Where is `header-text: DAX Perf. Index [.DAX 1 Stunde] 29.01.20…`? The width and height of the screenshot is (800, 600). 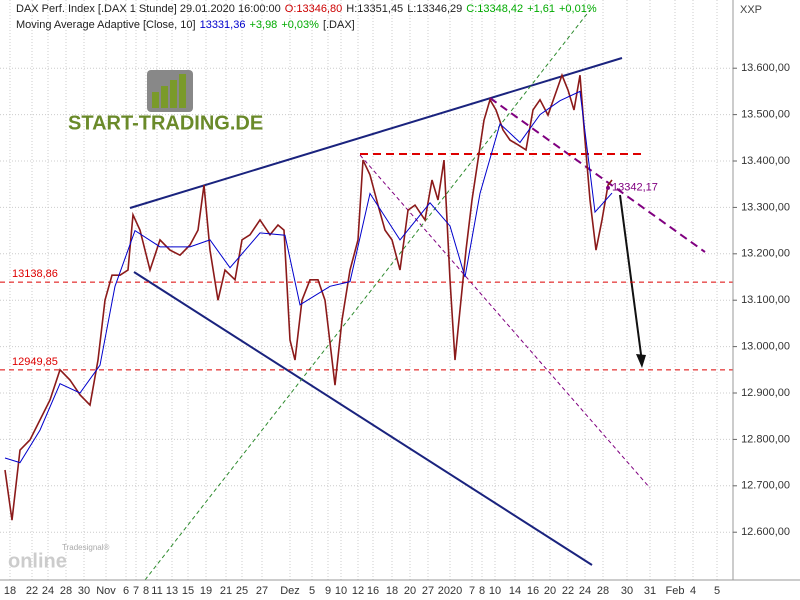
header-text: DAX Perf. Index [.DAX 1 Stunde] 29.01.20… is located at coordinates (148, 9).